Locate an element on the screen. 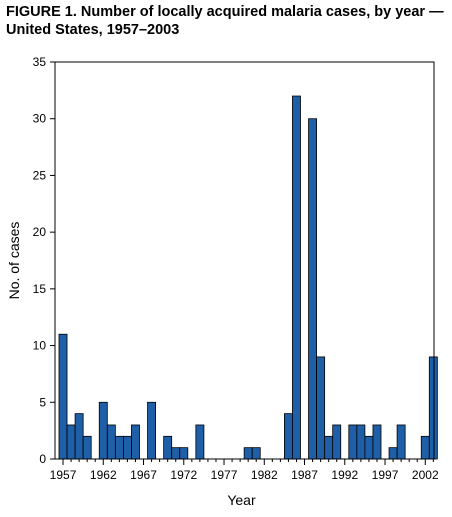 This screenshot has width=452, height=517. y-tick-label: 35 is located at coordinates (40, 62).